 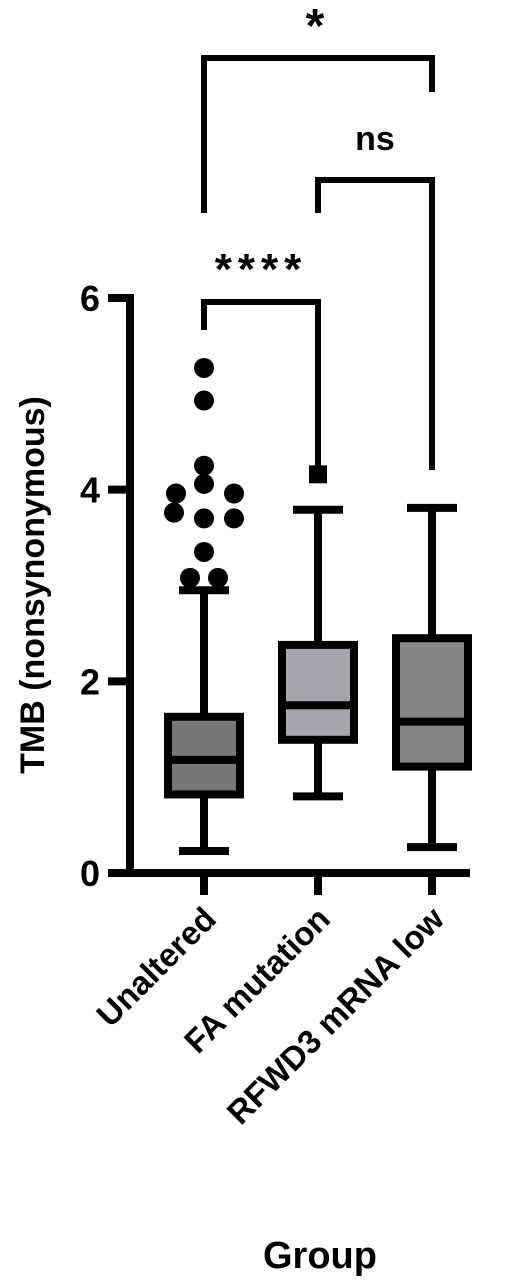 I want to click on y-axis-label: TMB (nonsynonymous), so click(x=33, y=585).